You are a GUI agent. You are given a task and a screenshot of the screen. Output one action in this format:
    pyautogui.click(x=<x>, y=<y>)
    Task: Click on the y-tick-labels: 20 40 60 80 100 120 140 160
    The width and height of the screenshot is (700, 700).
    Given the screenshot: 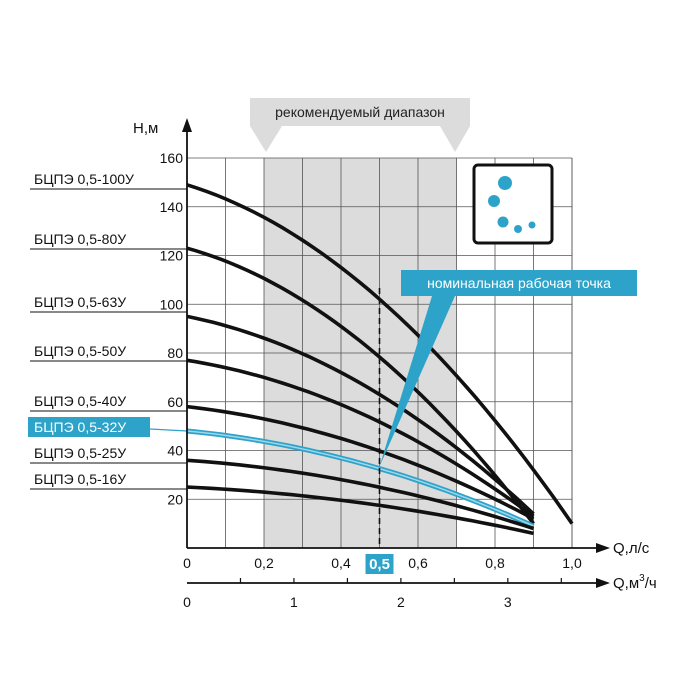 What is the action you would take?
    pyautogui.click(x=172, y=328)
    